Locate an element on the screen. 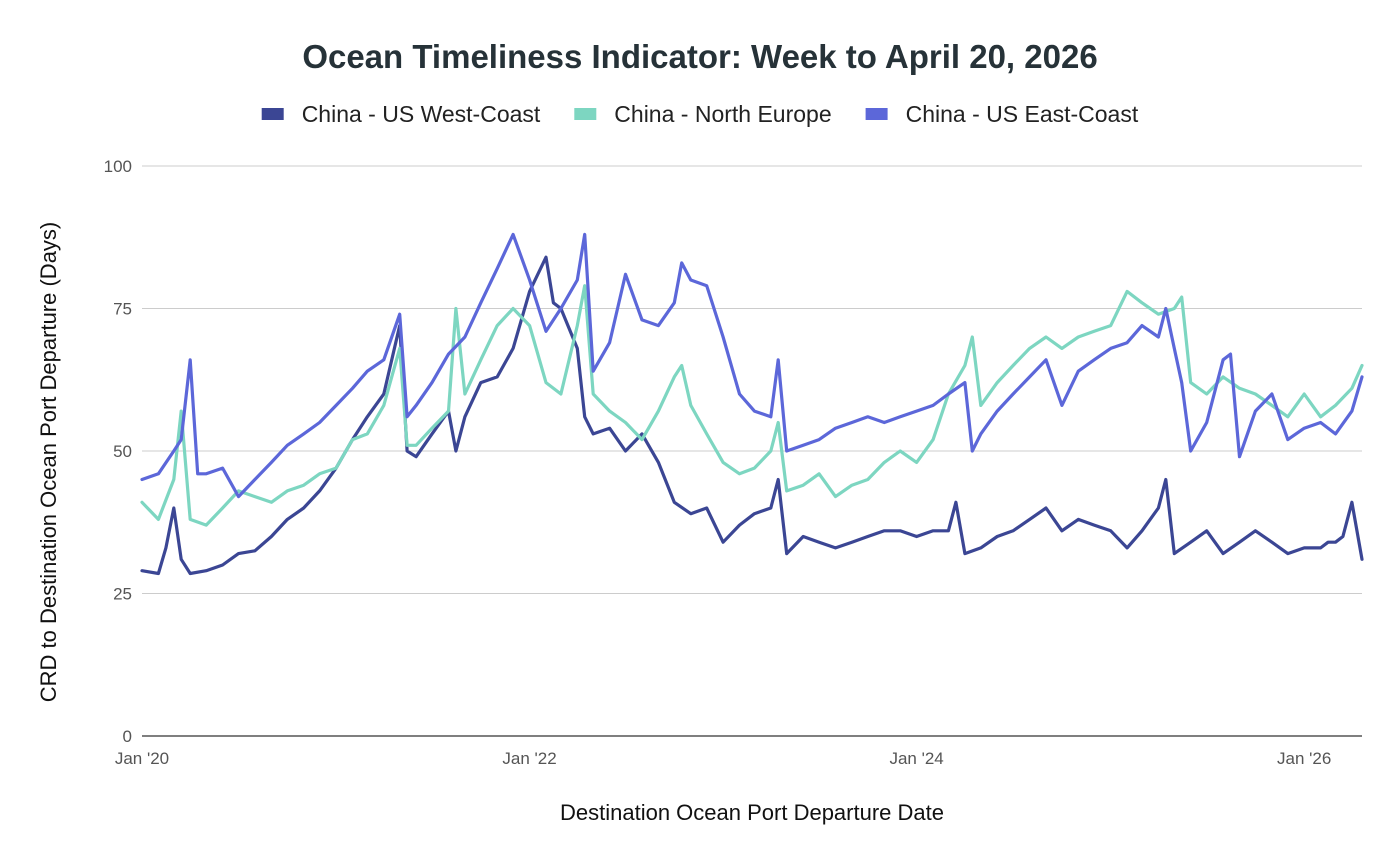 Image resolution: width=1400 pixels, height=864 pixels. legend-item-1: China - US West-Coast is located at coordinates (401, 114).